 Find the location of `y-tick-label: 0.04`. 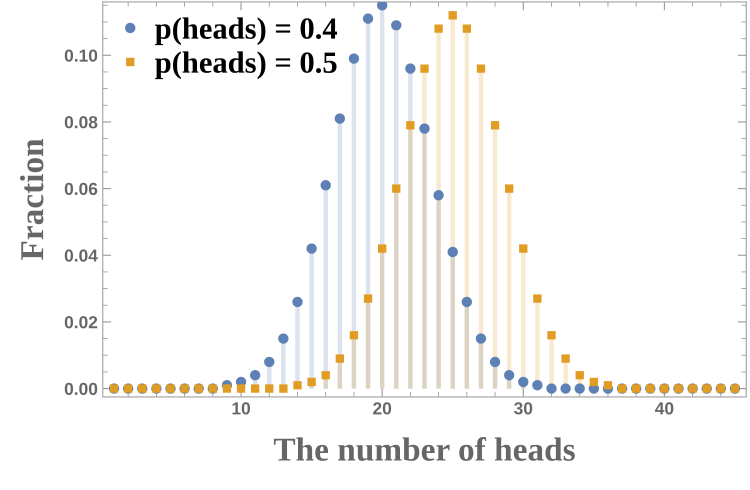

y-tick-label: 0.04 is located at coordinates (81, 255).